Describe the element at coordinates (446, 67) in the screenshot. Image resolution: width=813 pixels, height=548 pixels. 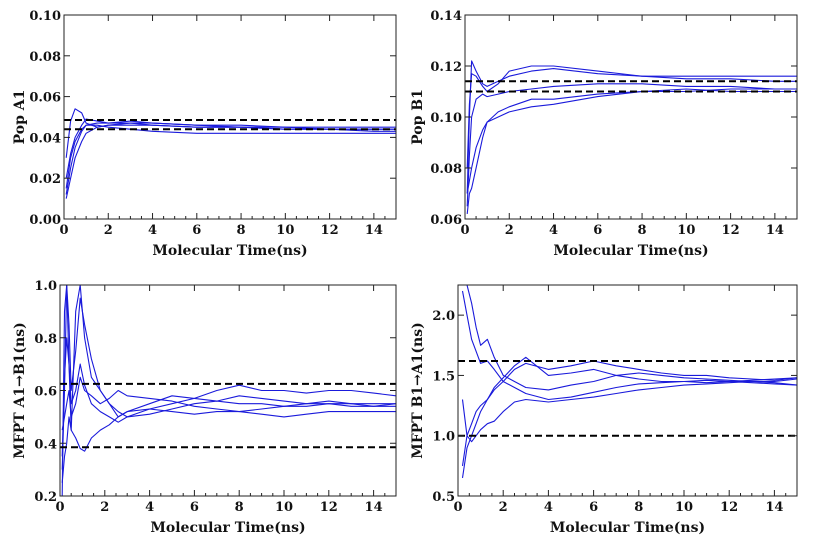
I see `y-tick-label: 0.12` at that location.